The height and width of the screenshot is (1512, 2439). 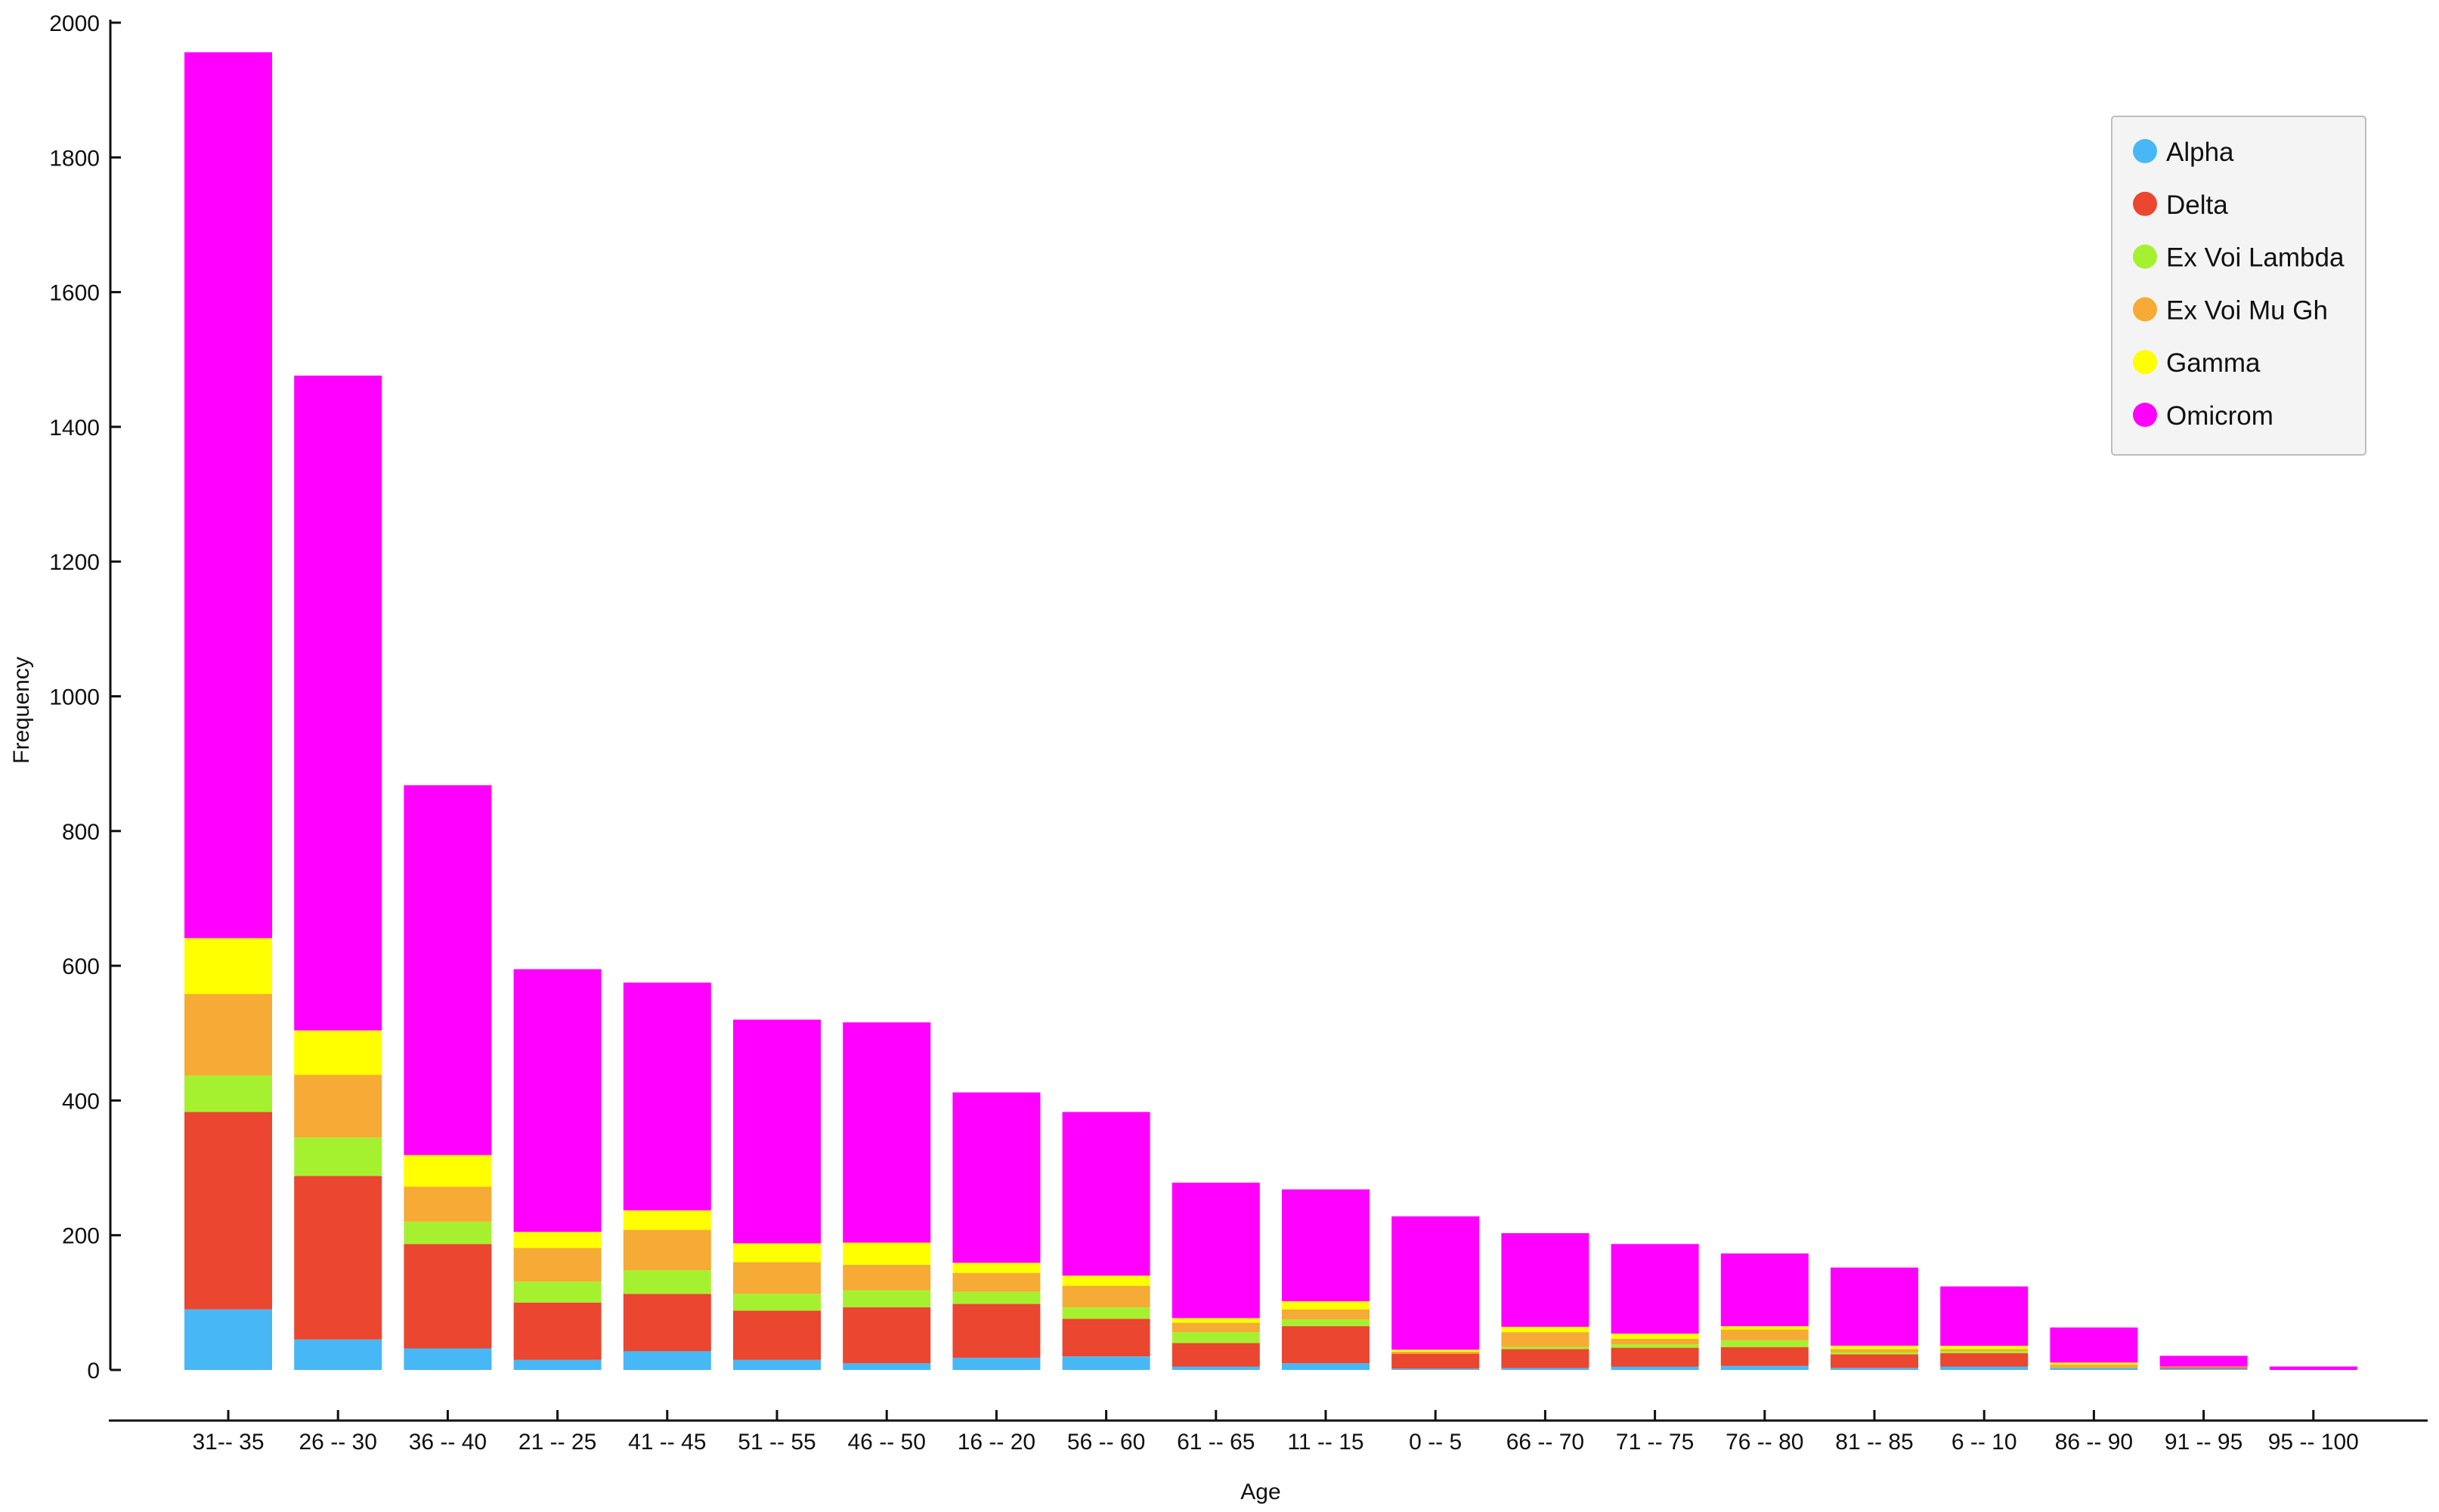 What do you see at coordinates (81, 1236) in the screenshot?
I see `y-tick-label: 200` at bounding box center [81, 1236].